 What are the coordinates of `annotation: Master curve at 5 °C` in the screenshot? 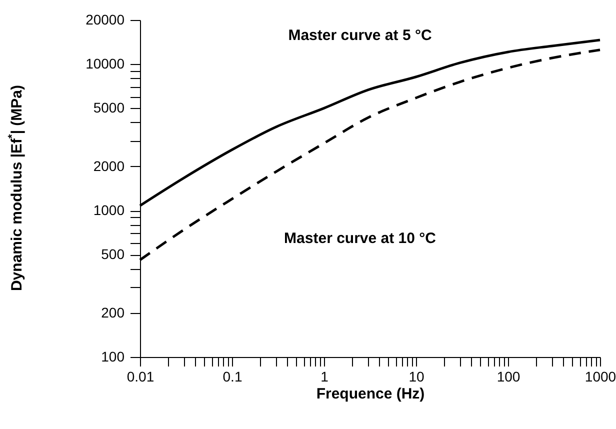 It's located at (360, 35).